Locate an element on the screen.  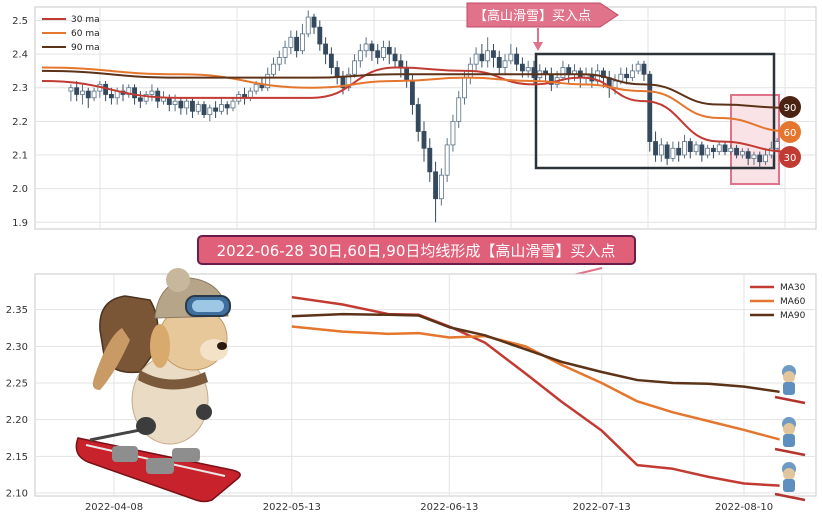
down-arrow-head is located at coordinates (538, 46).